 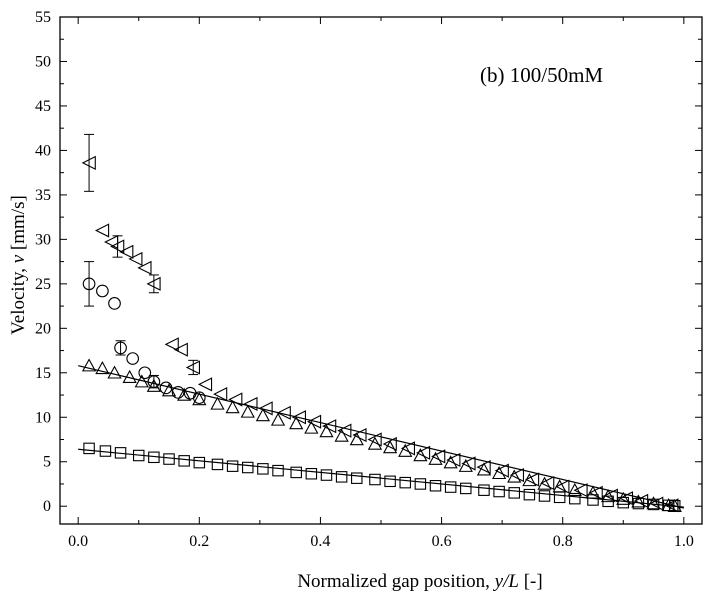 I want to click on x-tick-label: 0.0, so click(x=78, y=541).